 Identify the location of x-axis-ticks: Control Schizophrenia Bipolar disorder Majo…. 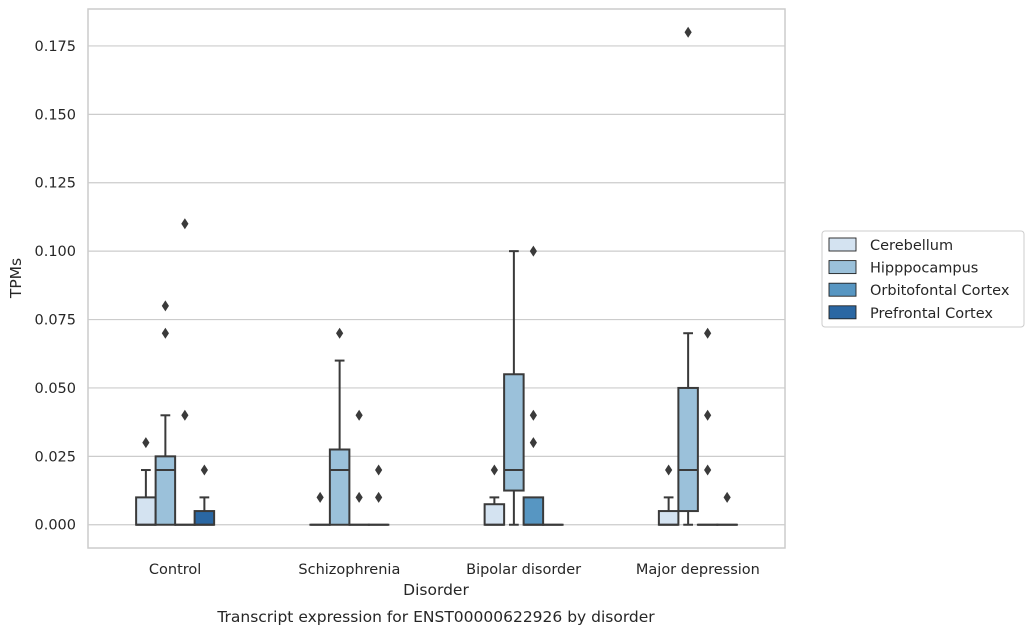
(454, 570).